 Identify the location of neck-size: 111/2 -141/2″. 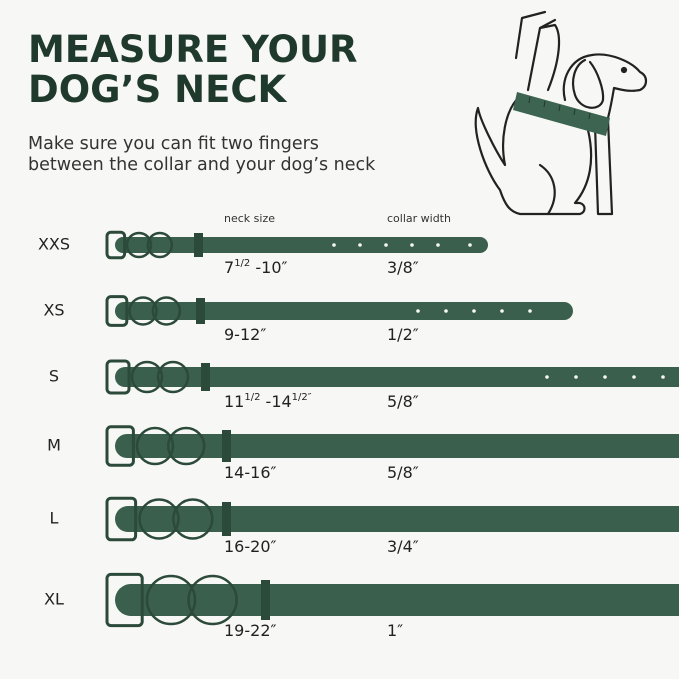
(268, 401).